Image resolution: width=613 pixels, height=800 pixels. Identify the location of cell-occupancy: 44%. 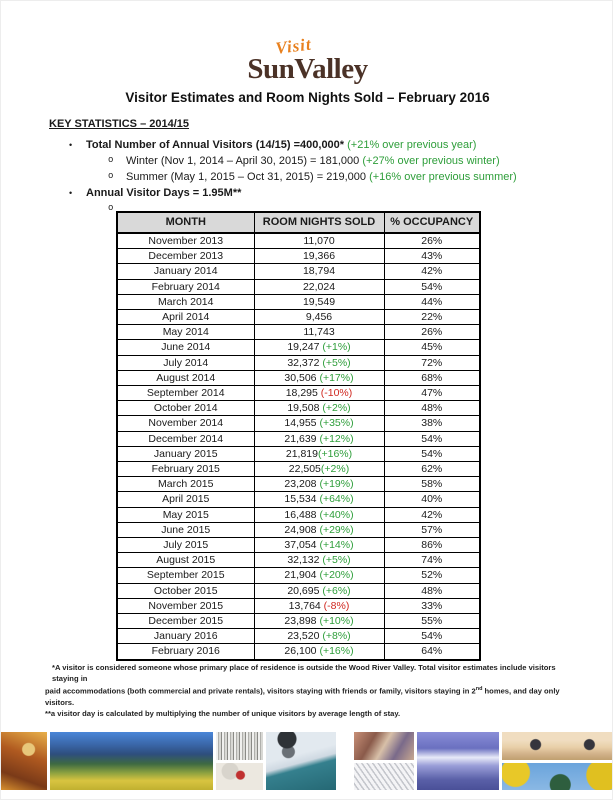
(432, 302).